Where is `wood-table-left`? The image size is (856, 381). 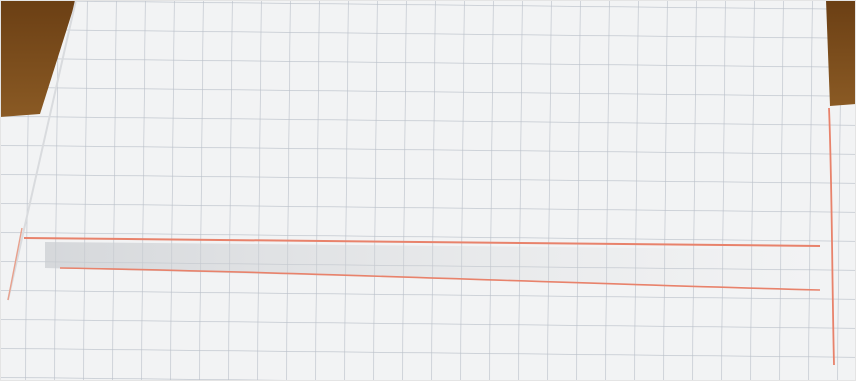
wood-table-left is located at coordinates (38, 58).